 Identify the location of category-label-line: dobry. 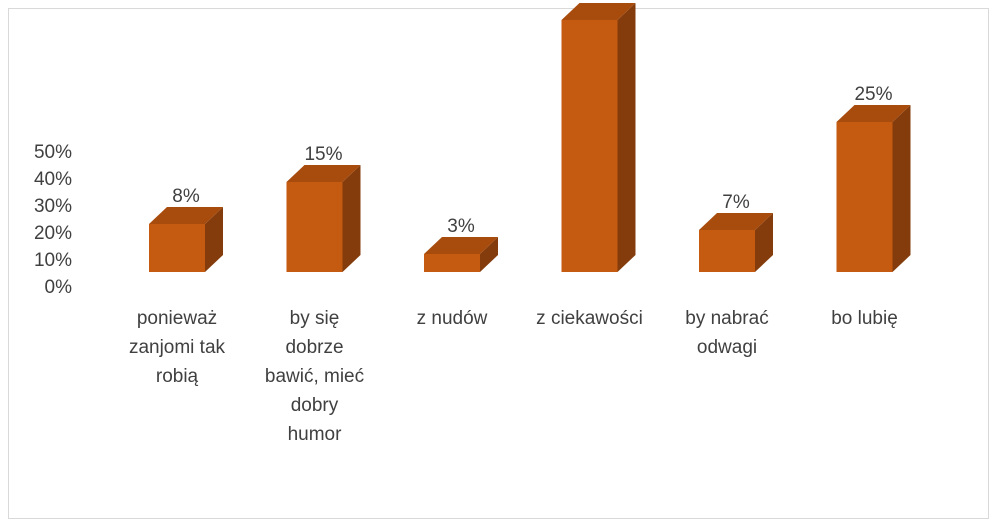
(315, 405).